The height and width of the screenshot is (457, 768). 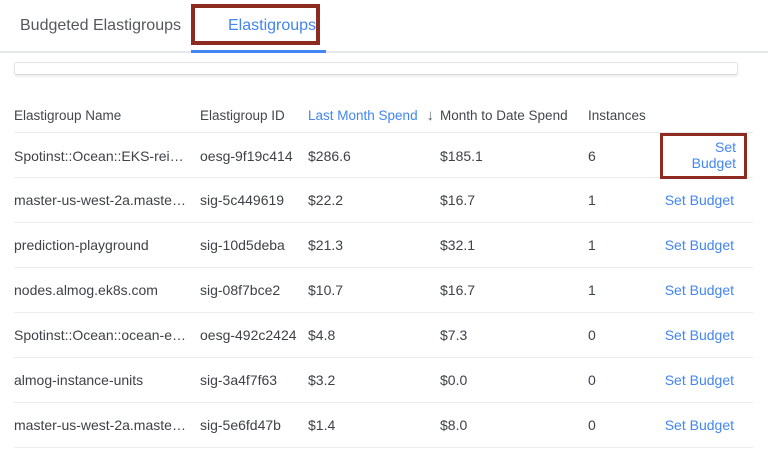 What do you see at coordinates (329, 156) in the screenshot?
I see `cell-last-month-spend: $286.6` at bounding box center [329, 156].